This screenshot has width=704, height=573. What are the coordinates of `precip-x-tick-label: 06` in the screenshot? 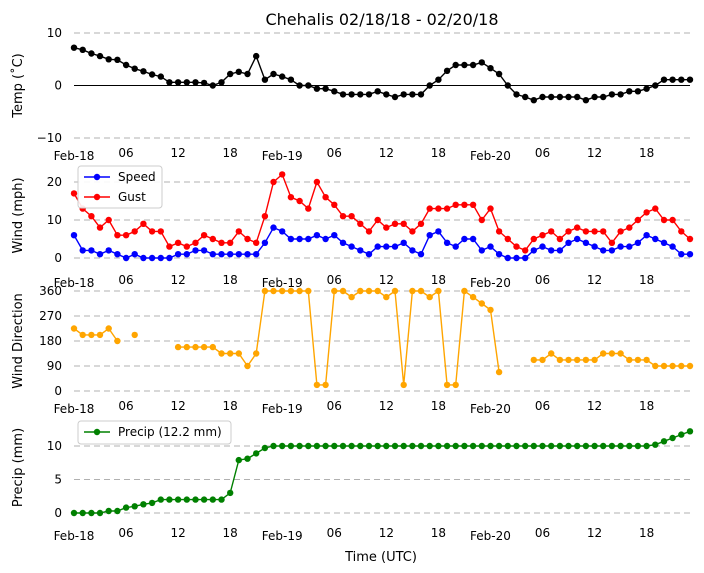 It's located at (125, 533).